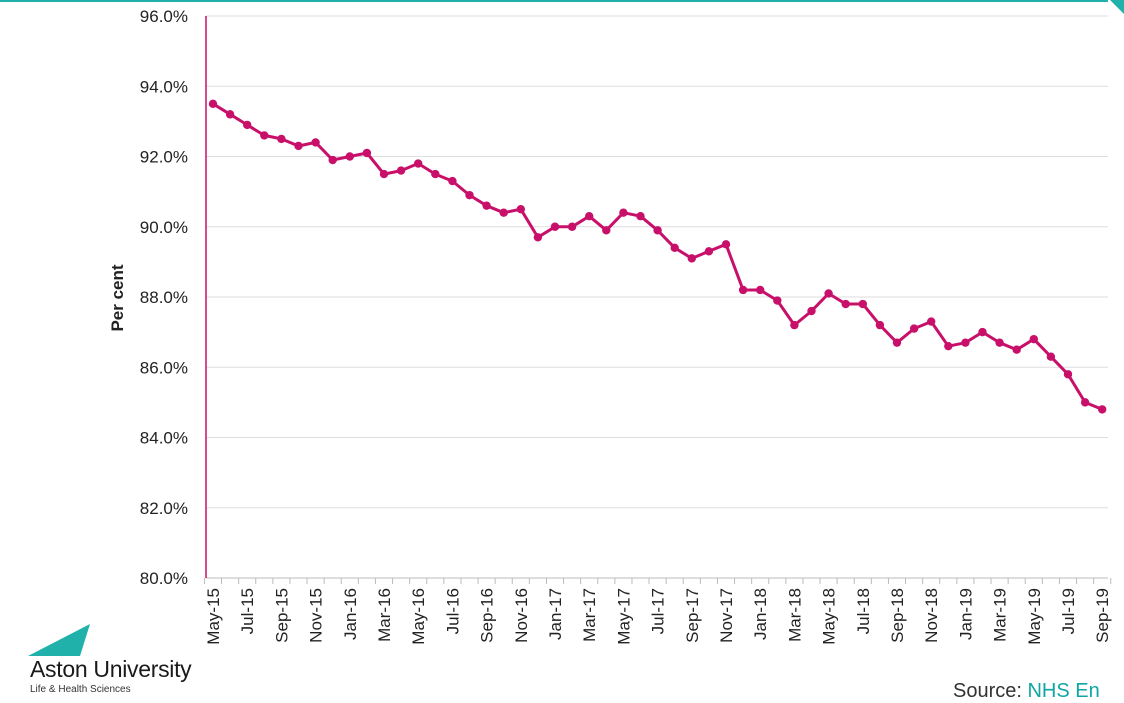 This screenshot has width=1124, height=703. Describe the element at coordinates (164, 367) in the screenshot. I see `y-tick-label: 86.0%` at that location.